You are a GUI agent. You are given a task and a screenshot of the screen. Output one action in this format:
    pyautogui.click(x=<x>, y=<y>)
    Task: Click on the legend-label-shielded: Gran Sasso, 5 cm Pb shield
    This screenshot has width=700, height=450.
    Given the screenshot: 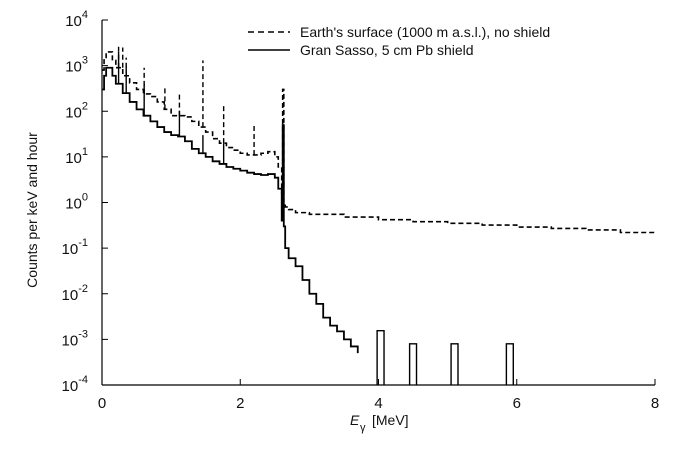 What is the action you would take?
    pyautogui.click(x=387, y=50)
    